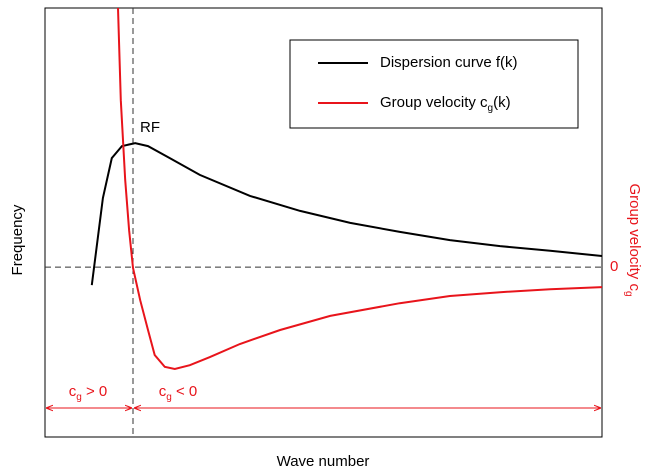 This screenshot has height=474, width=654. What do you see at coordinates (614, 266) in the screenshot?
I see `y2-tick-label: 0` at bounding box center [614, 266].